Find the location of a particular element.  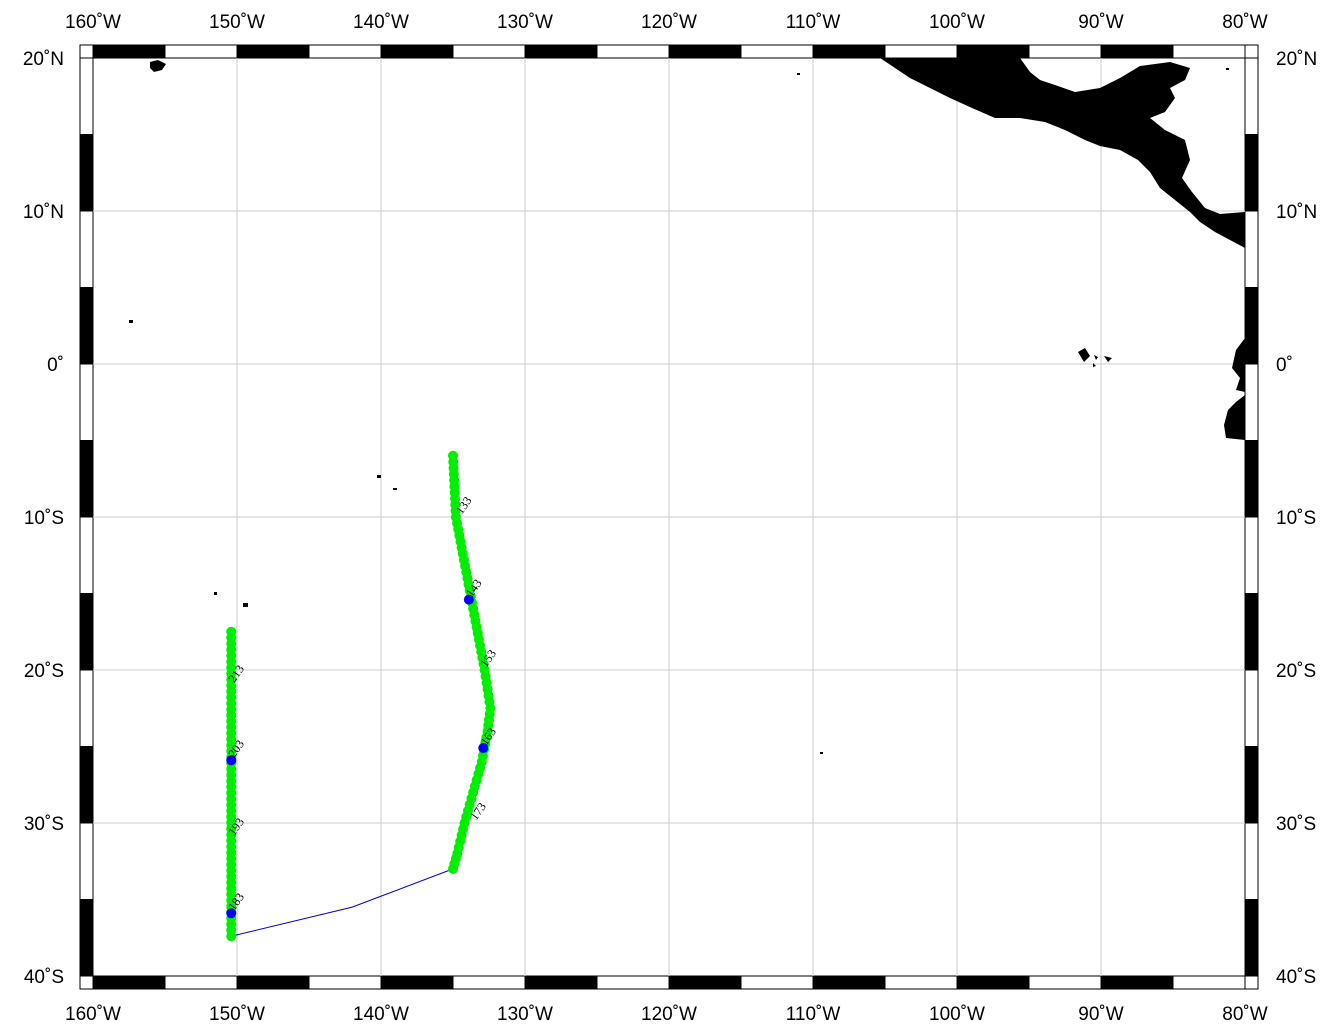

lat-label-right: 20˚N is located at coordinates (1296, 59).